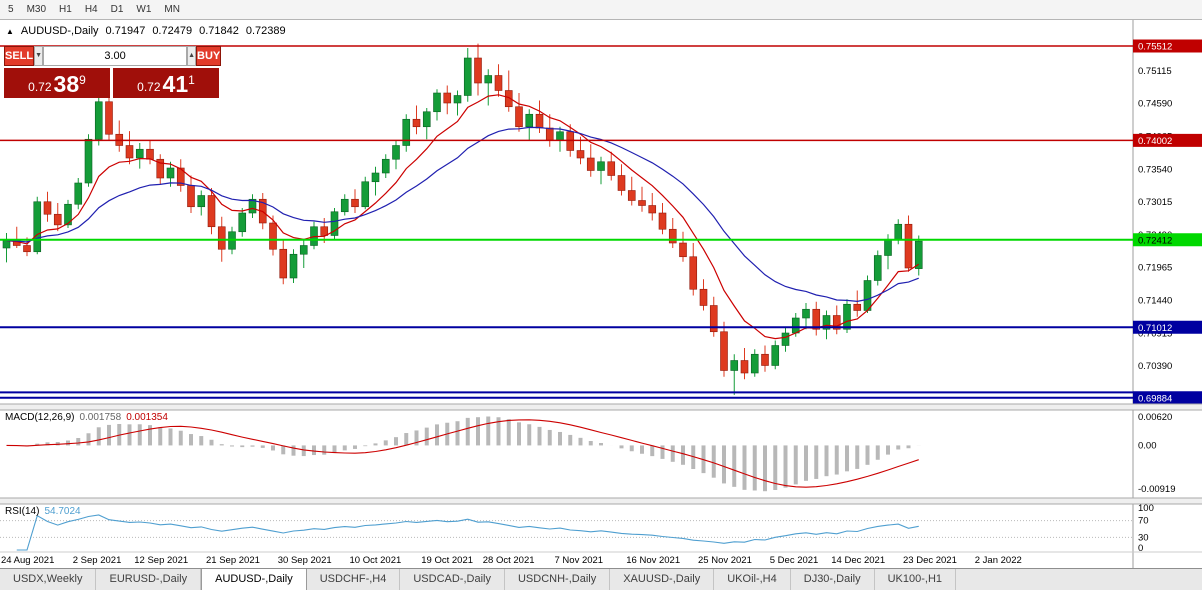 The height and width of the screenshot is (590, 1202). Describe the element at coordinates (149, 87) in the screenshot. I see `buy-price-prefix: 0.72` at that location.